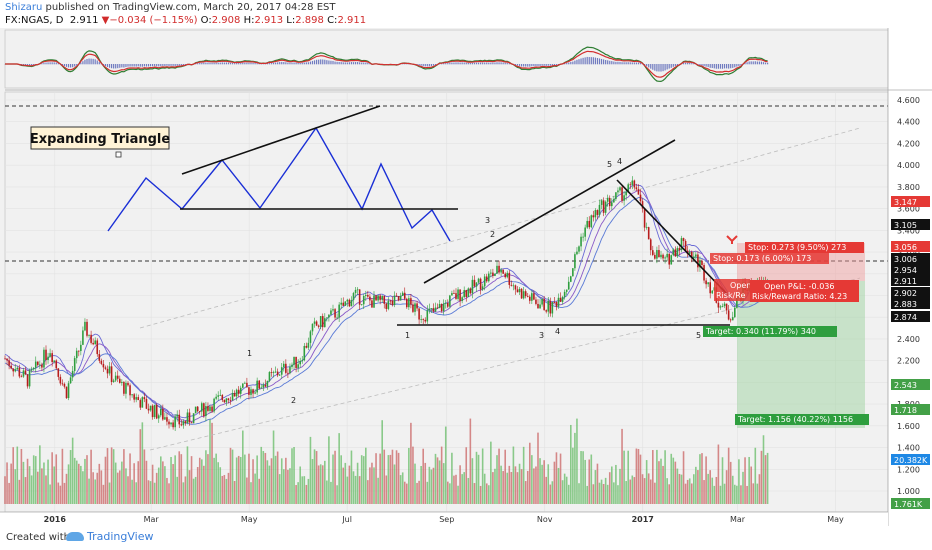  What do you see at coordinates (801, 354) in the screenshot?
I see `target-zone` at bounding box center [801, 354].